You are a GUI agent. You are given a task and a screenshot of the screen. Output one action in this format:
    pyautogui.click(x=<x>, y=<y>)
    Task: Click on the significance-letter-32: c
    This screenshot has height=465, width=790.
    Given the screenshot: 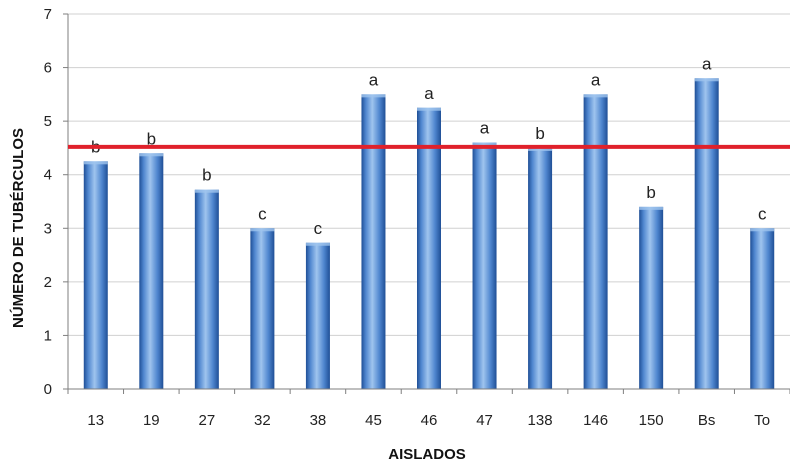 What is the action you would take?
    pyautogui.click(x=262, y=213)
    